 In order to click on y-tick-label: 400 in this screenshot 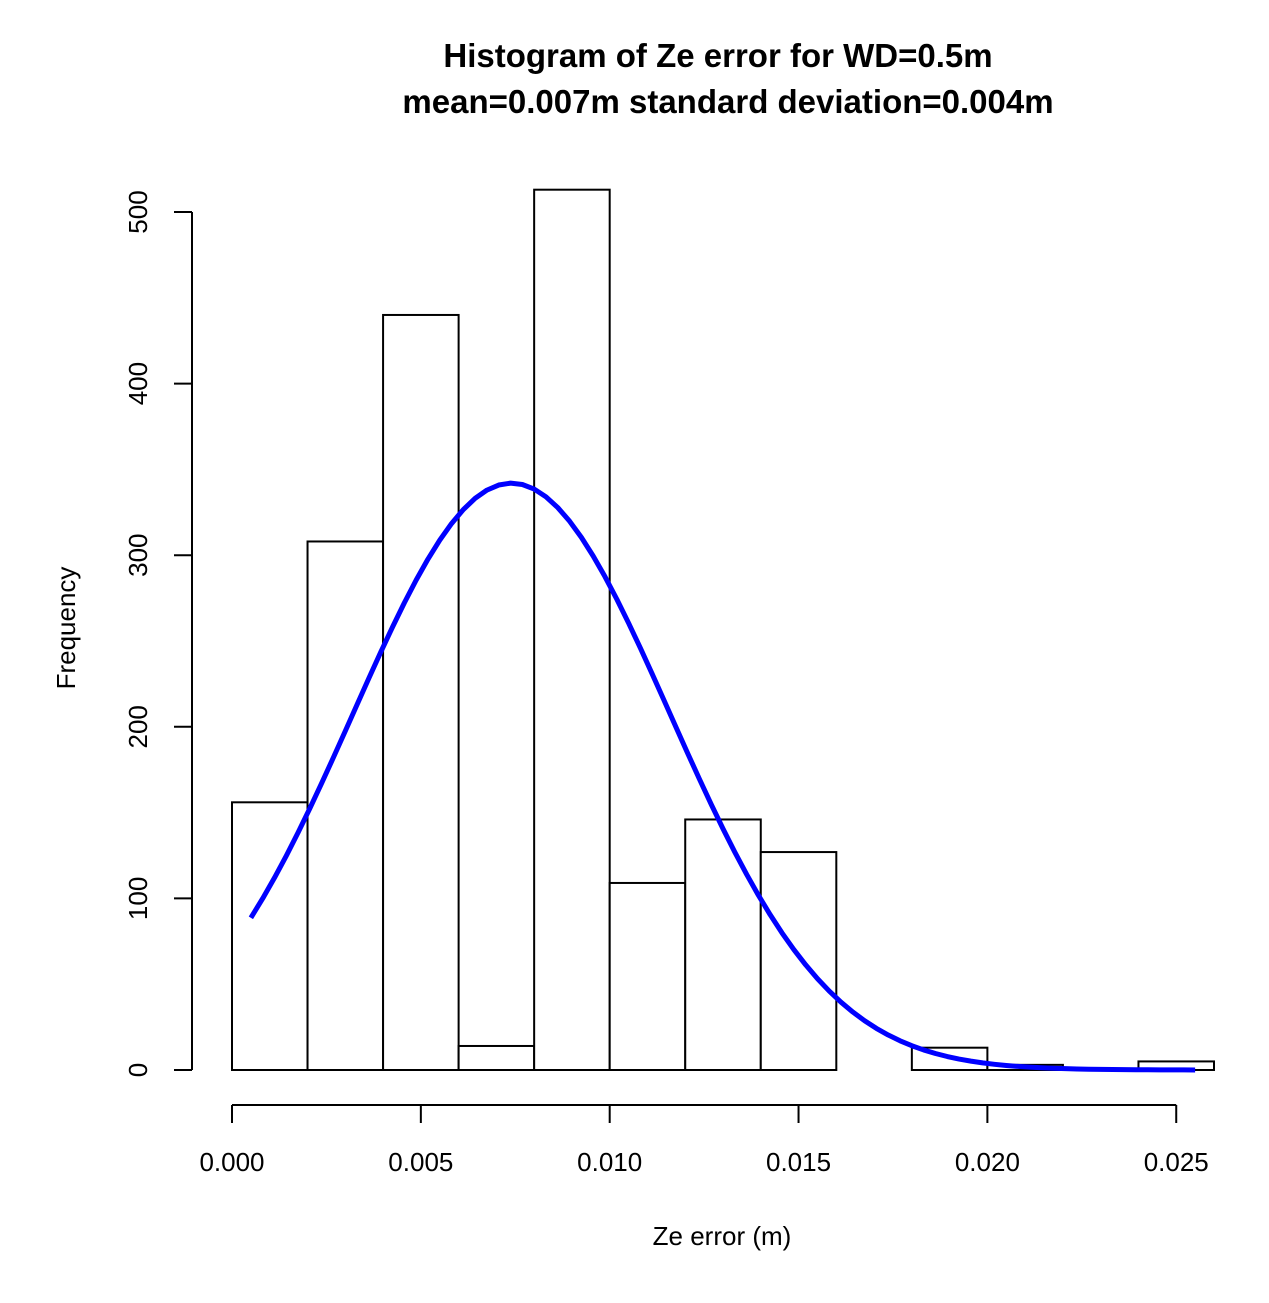, I will do `click(138, 383)`.